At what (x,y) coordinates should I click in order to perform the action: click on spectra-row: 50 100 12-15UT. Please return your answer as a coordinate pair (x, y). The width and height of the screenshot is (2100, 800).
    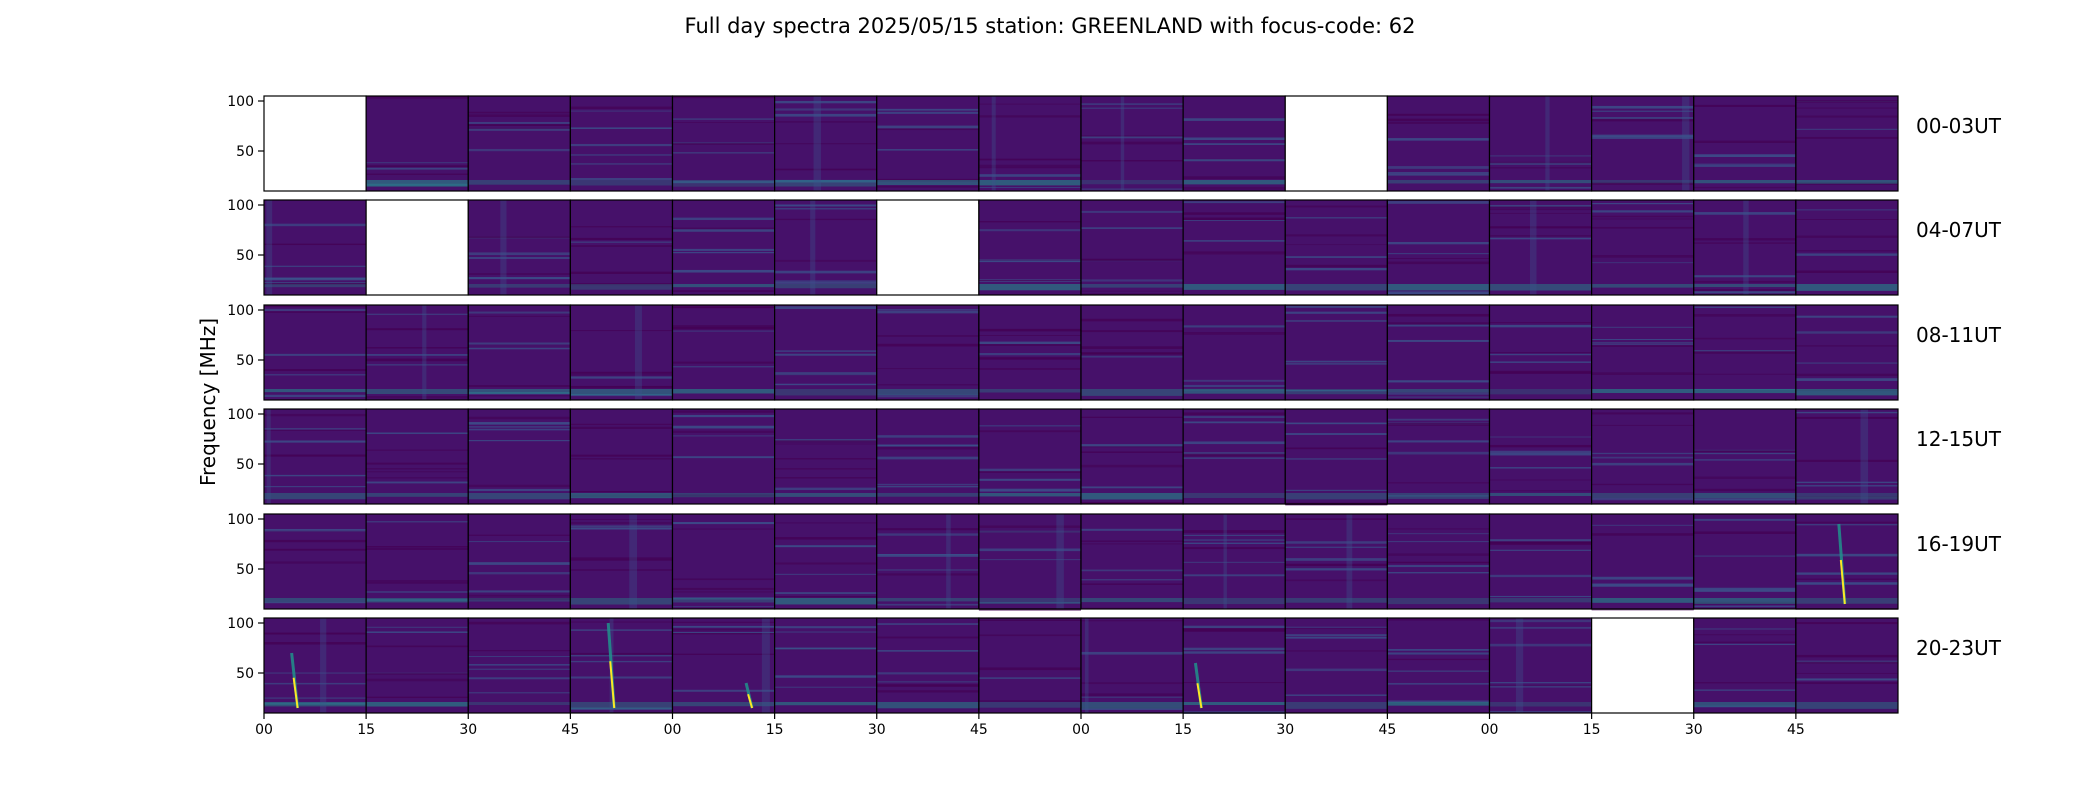
    Looking at the image, I should click on (1114, 456).